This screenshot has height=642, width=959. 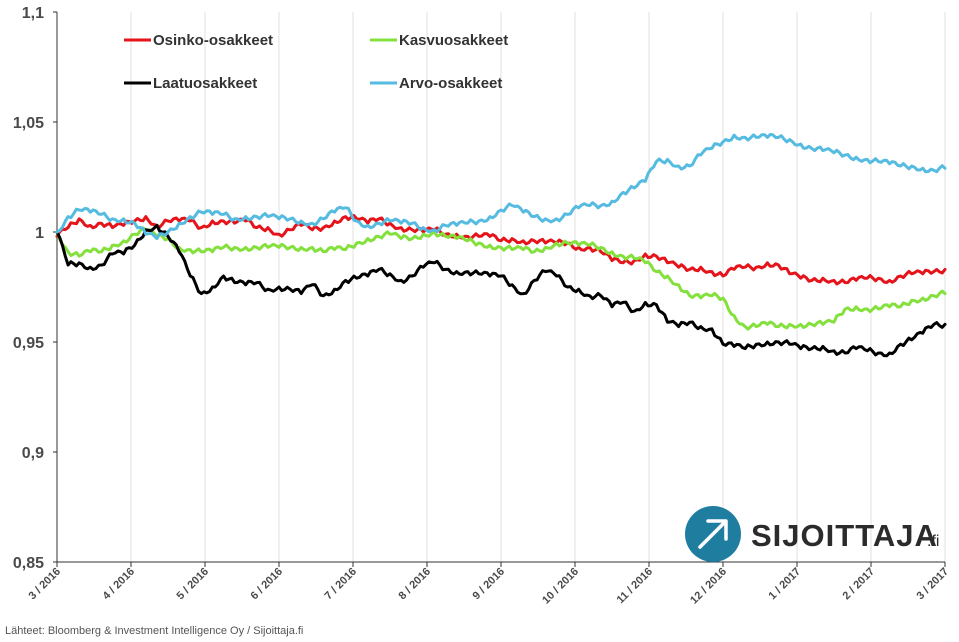 I want to click on arrow-up-right-icon, so click(x=713, y=534).